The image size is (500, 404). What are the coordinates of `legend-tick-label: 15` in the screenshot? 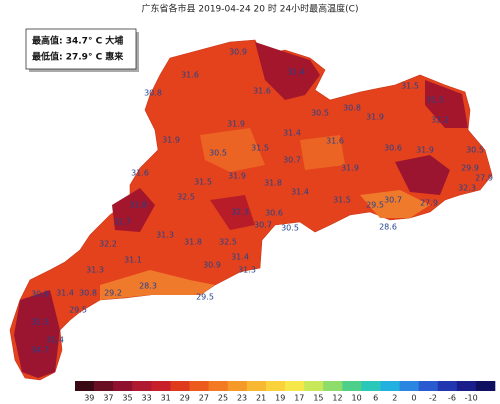 It's located at (318, 398).